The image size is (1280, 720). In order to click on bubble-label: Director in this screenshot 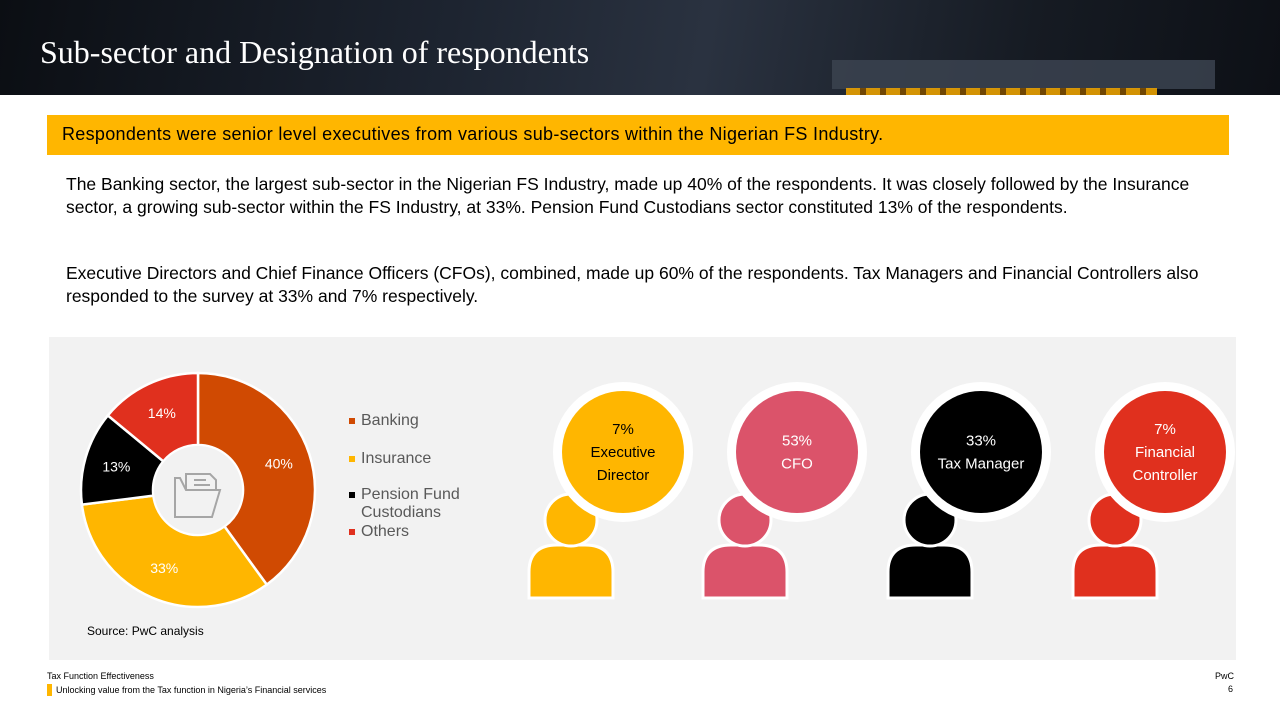, I will do `click(623, 475)`.